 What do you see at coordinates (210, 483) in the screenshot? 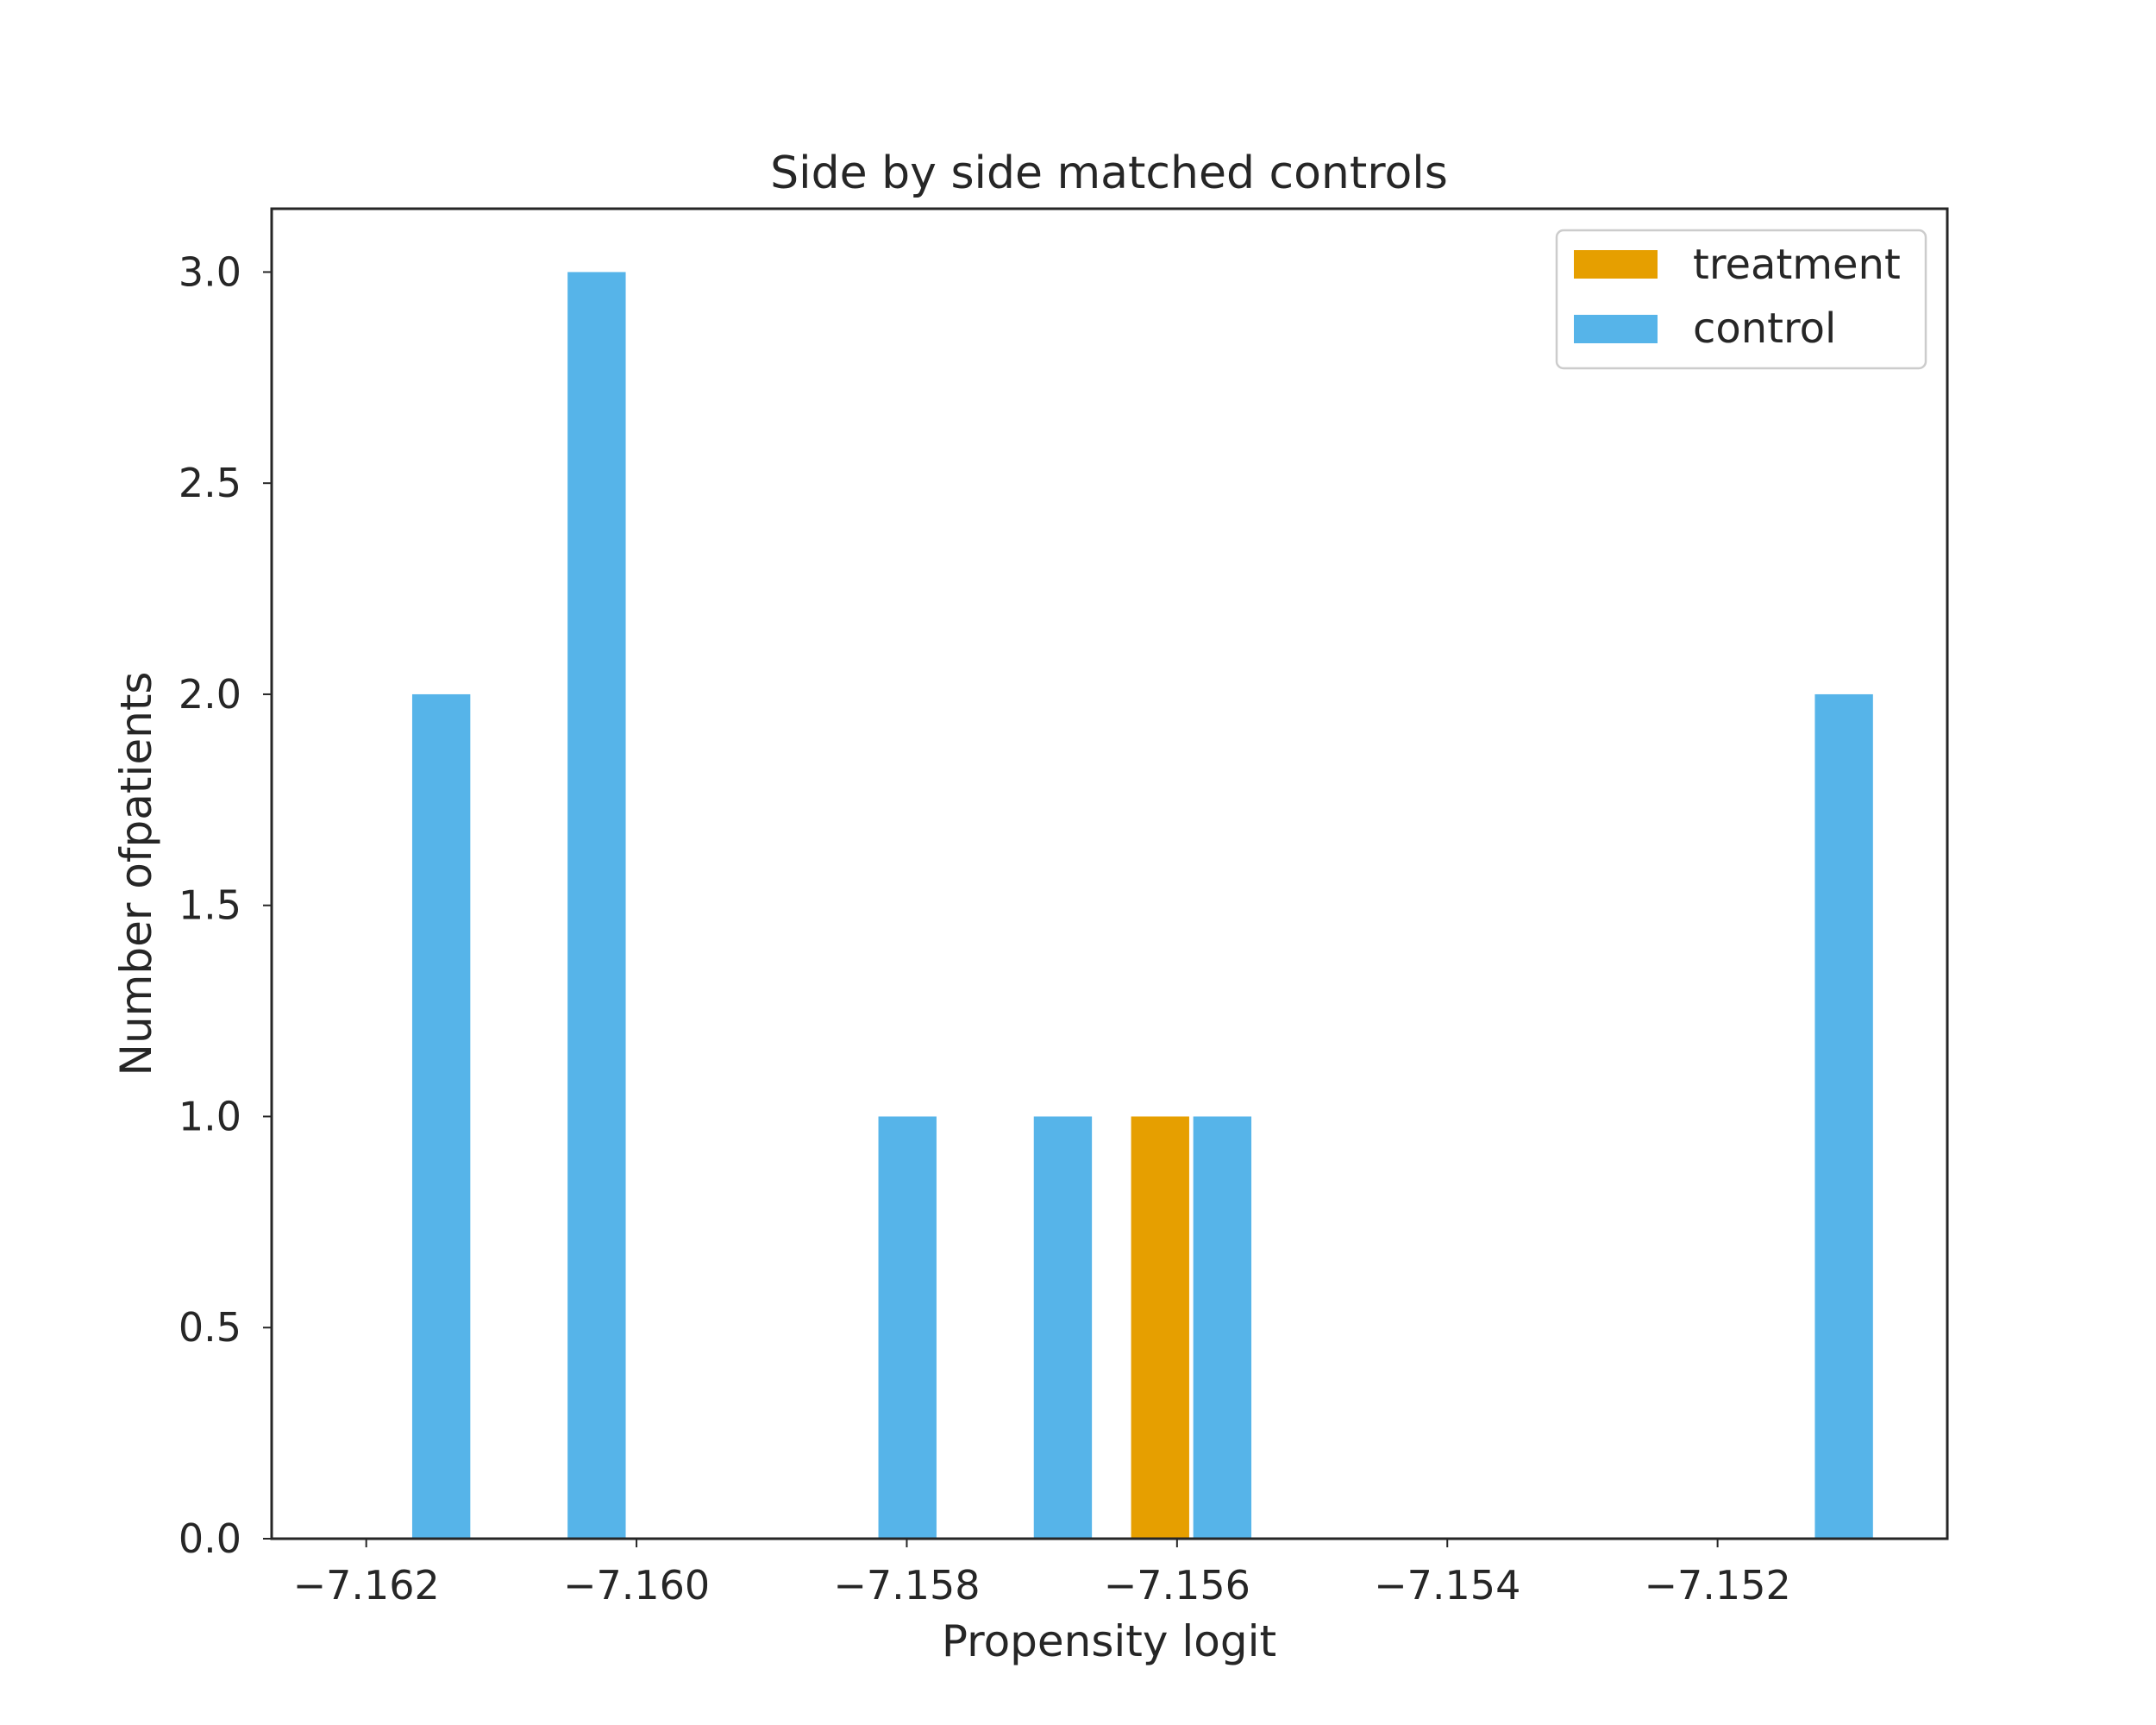
I see `y-tick-label: 2.5` at bounding box center [210, 483].